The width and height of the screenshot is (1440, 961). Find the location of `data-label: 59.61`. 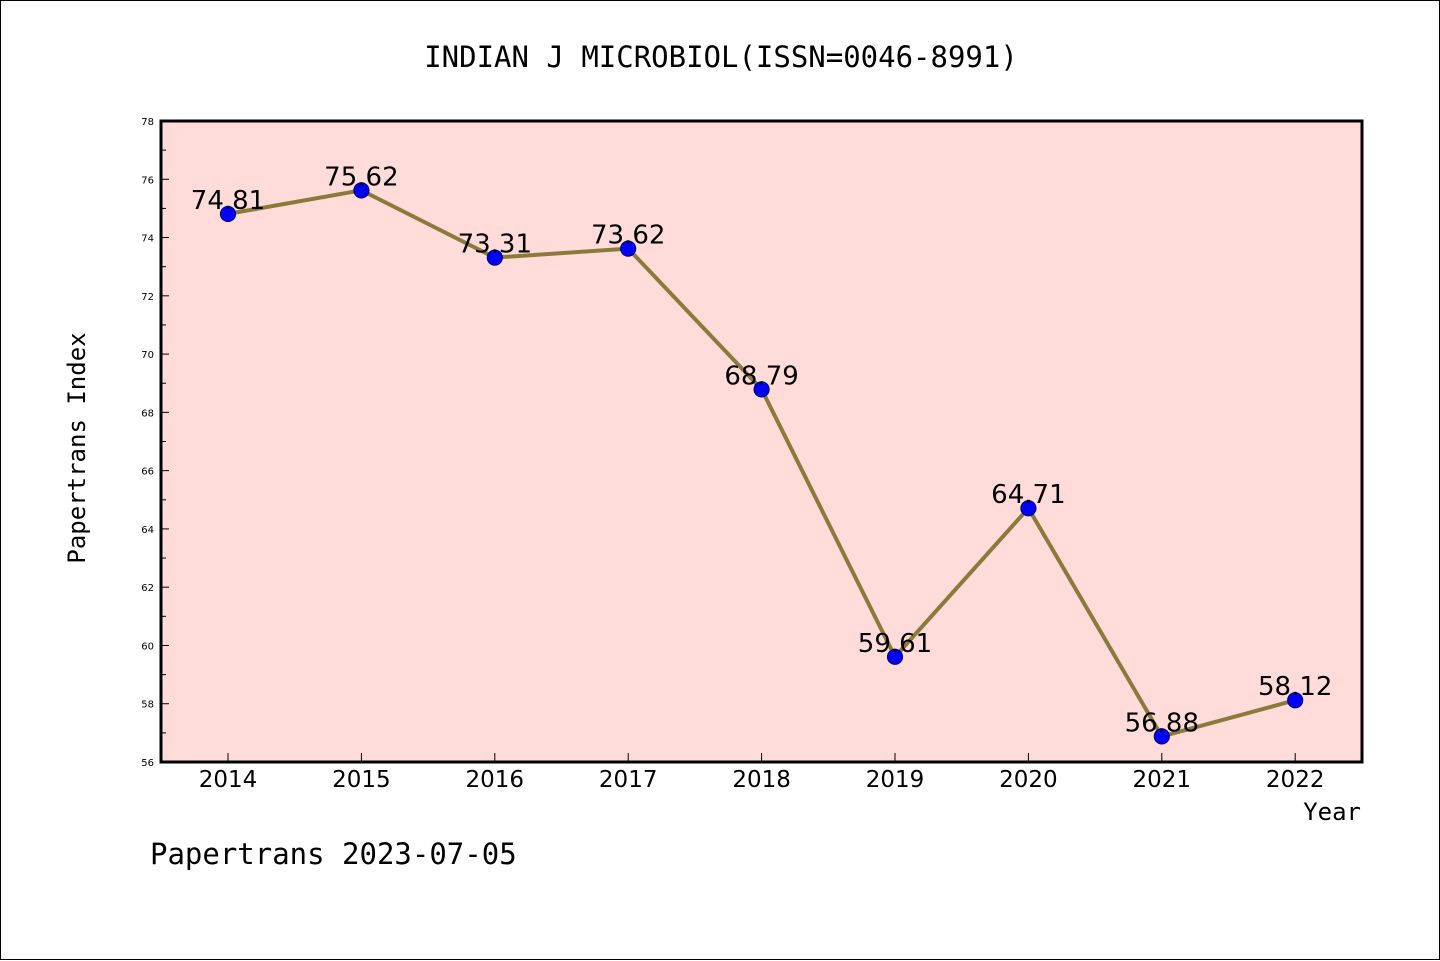

data-label: 59.61 is located at coordinates (895, 644).